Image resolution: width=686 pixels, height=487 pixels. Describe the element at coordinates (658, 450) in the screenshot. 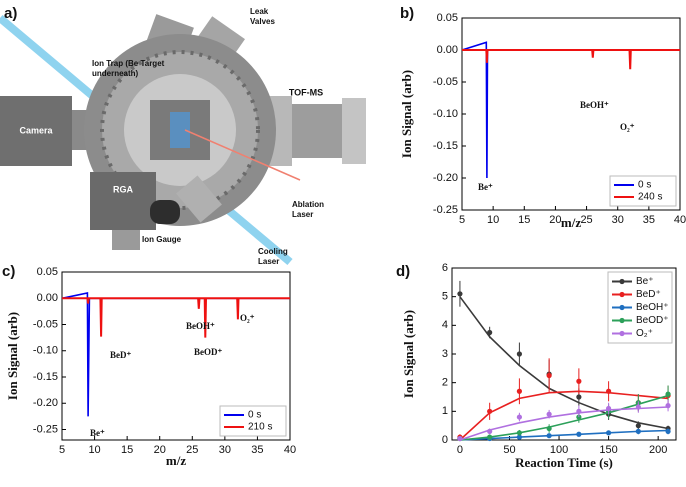

I see `x-tick-label: 200` at that location.